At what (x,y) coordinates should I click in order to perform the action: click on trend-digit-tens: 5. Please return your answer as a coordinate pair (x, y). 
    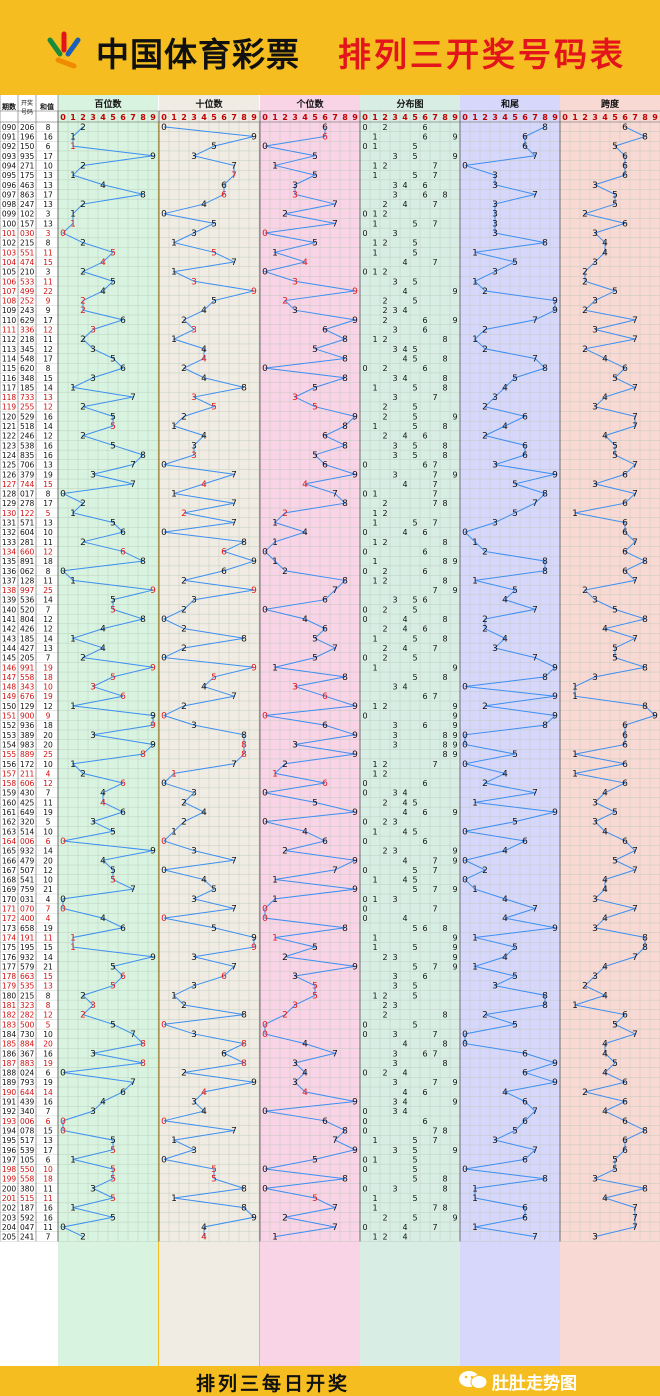
    Looking at the image, I should click on (214, 224).